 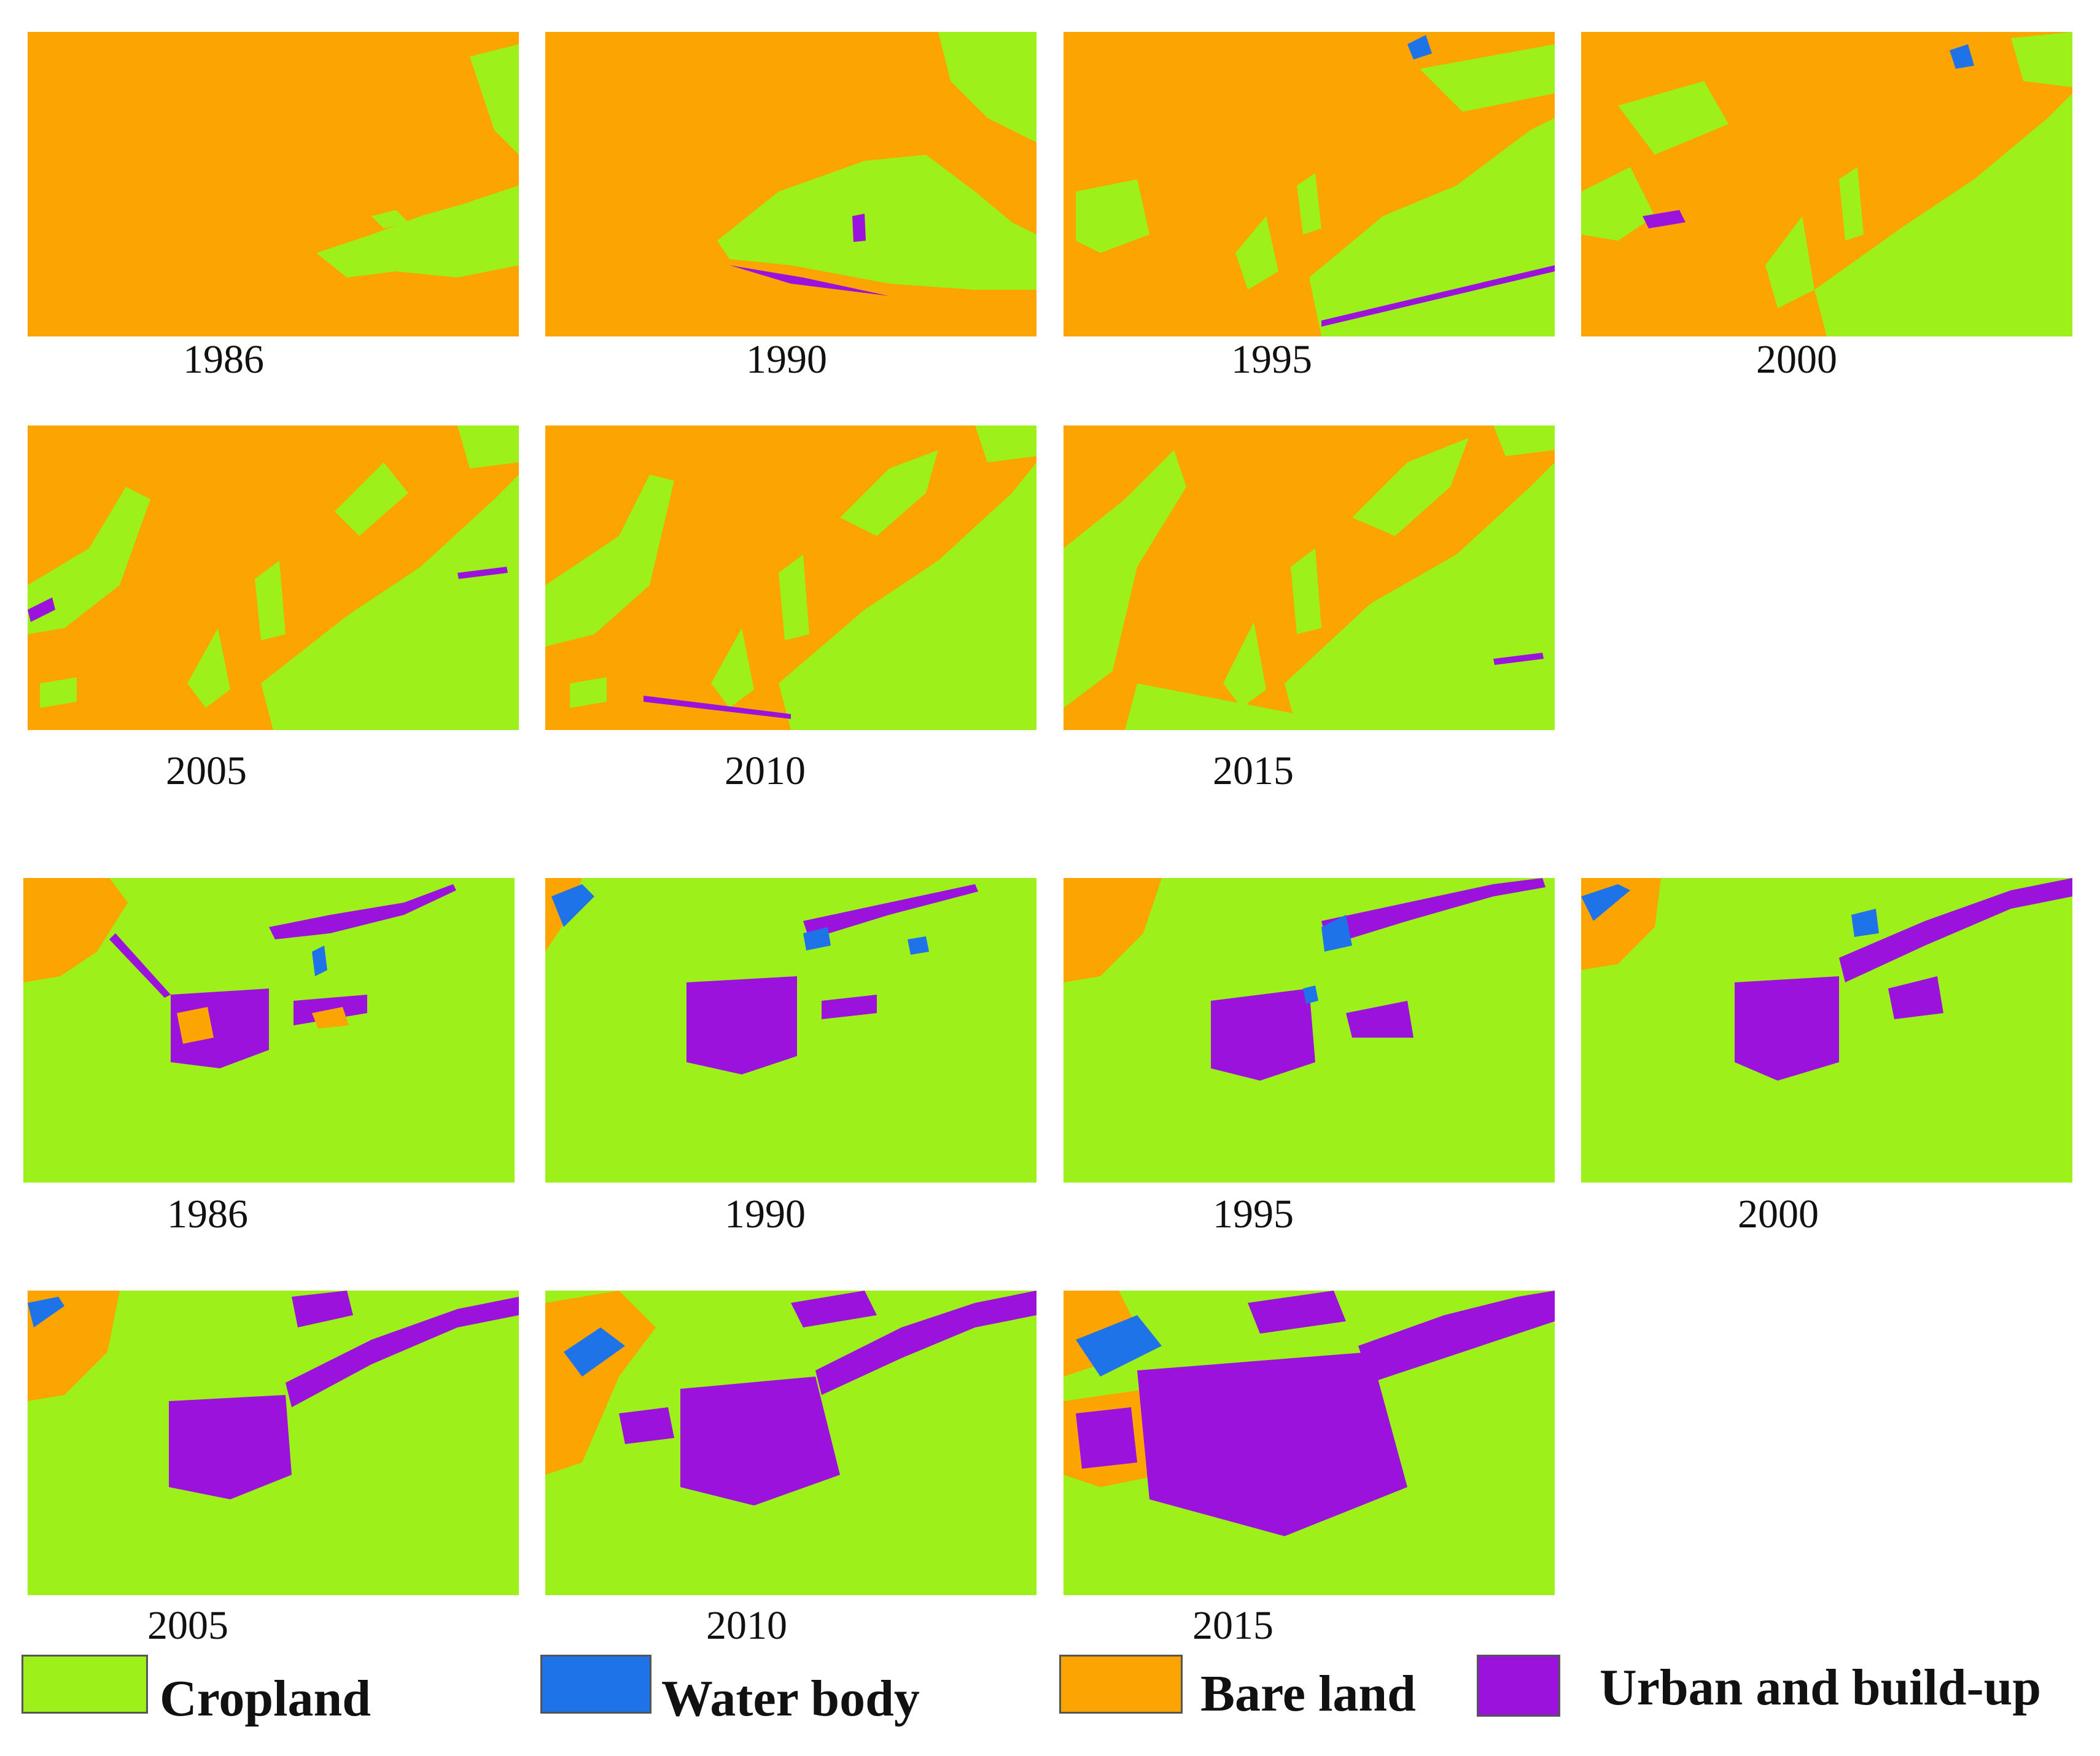 I want to click on map-panel-b-1990, so click(x=791, y=1030).